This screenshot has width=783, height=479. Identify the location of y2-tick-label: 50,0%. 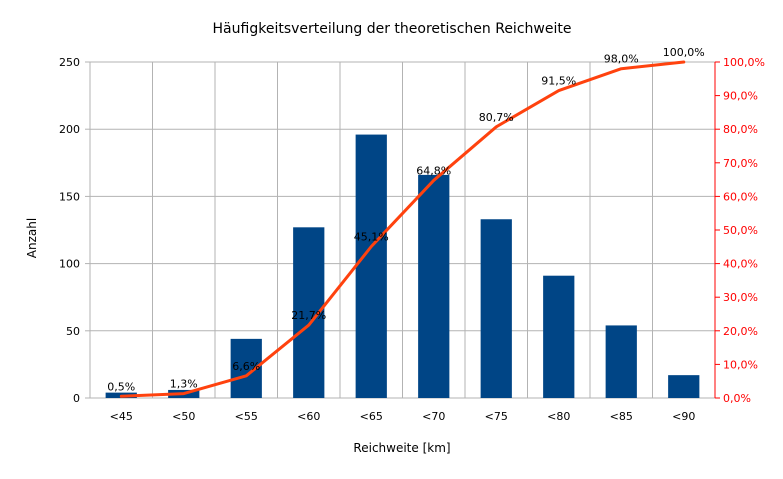
(740, 230).